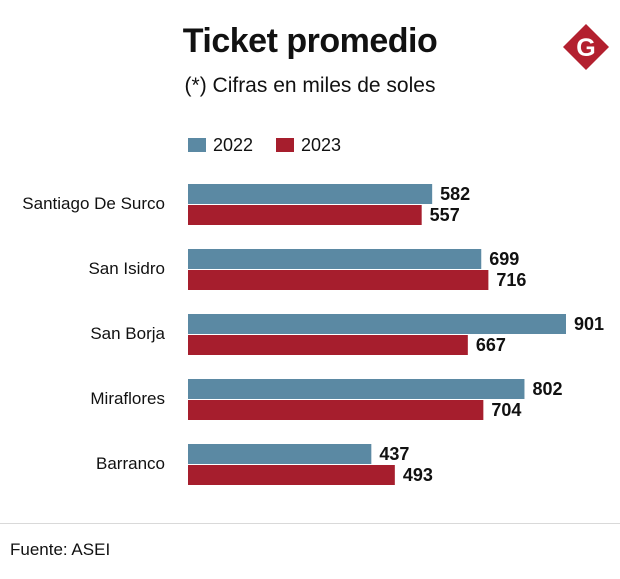 The height and width of the screenshot is (579, 620). What do you see at coordinates (491, 345) in the screenshot?
I see `value-label-2023: 667` at bounding box center [491, 345].